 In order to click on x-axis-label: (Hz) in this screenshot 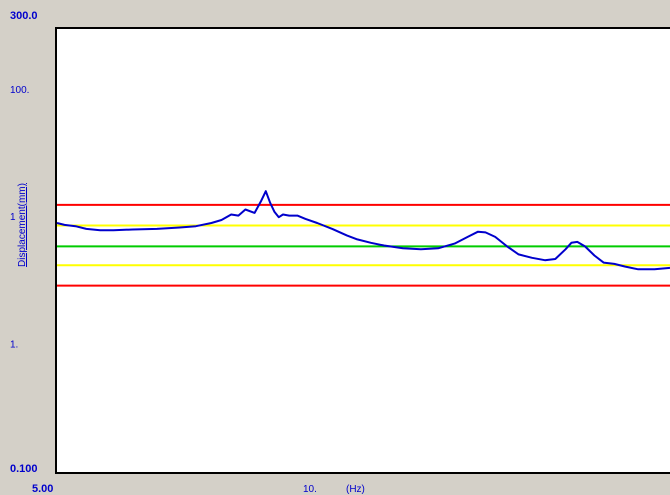, I will do `click(355, 489)`.